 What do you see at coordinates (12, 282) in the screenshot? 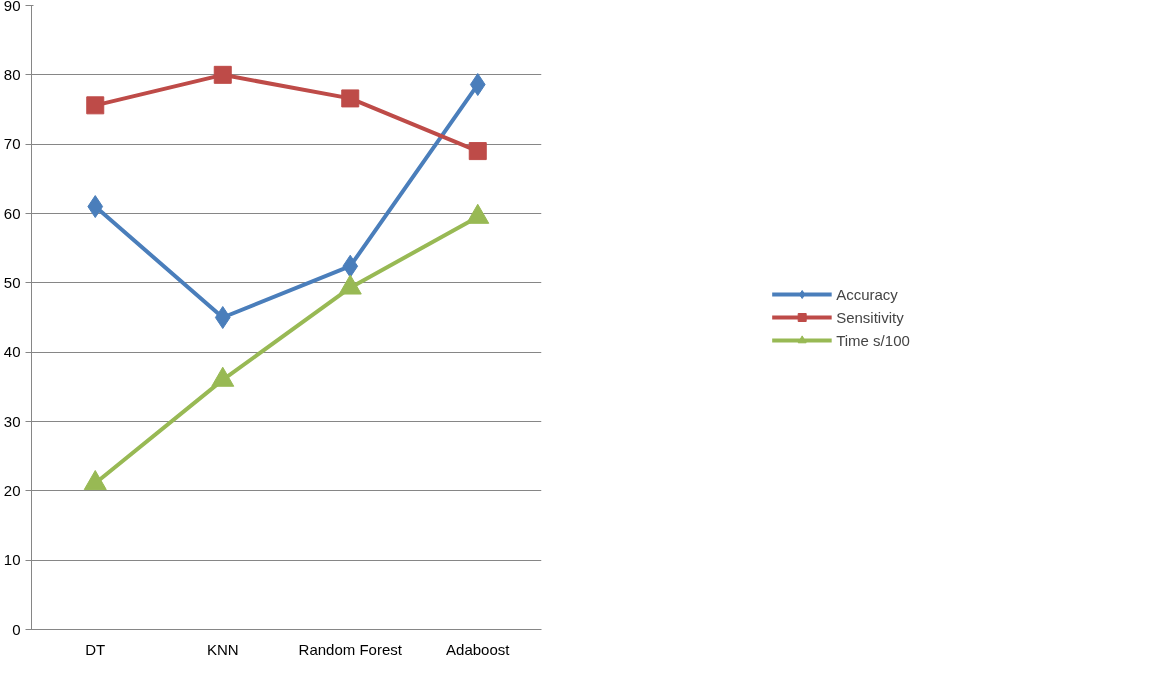
I see `y-tick-label: 50` at bounding box center [12, 282].